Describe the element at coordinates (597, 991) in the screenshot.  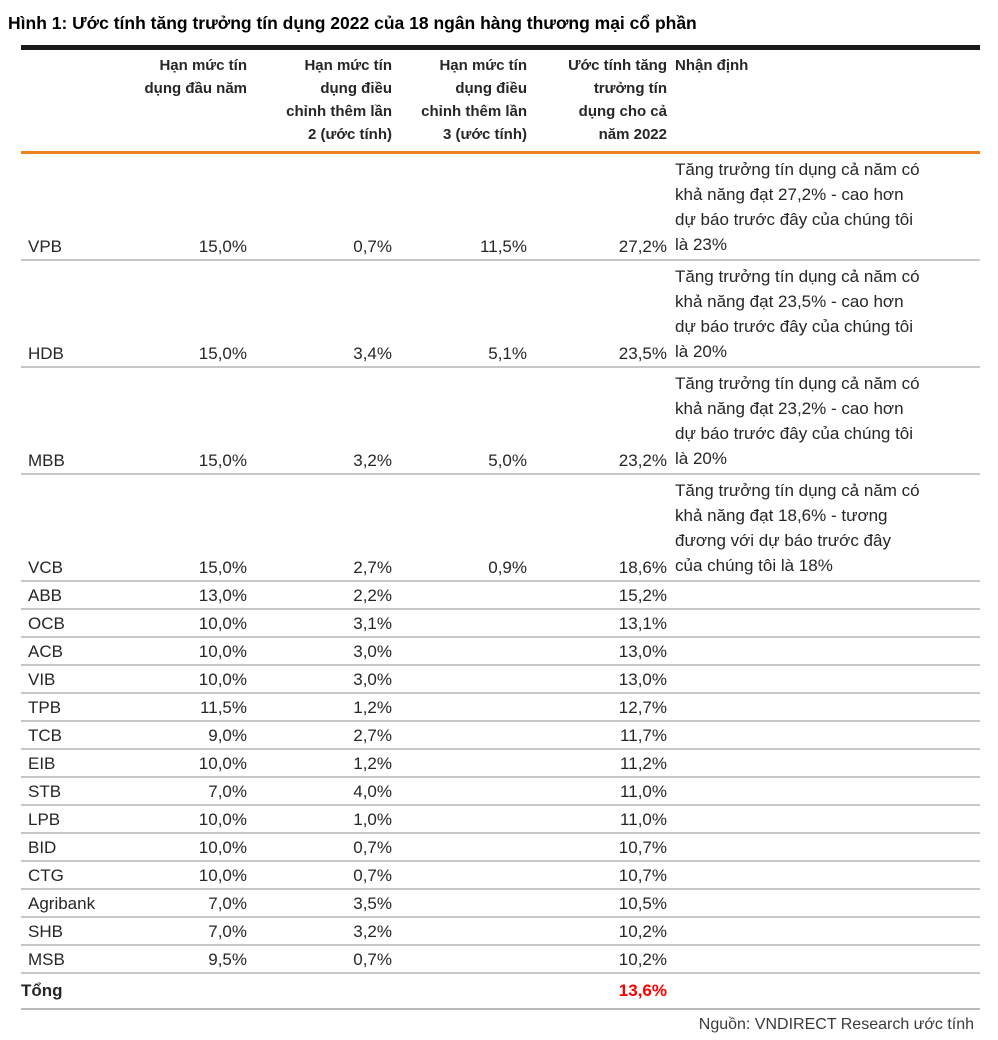
I see `total-full-year-value: 13,6%` at that location.